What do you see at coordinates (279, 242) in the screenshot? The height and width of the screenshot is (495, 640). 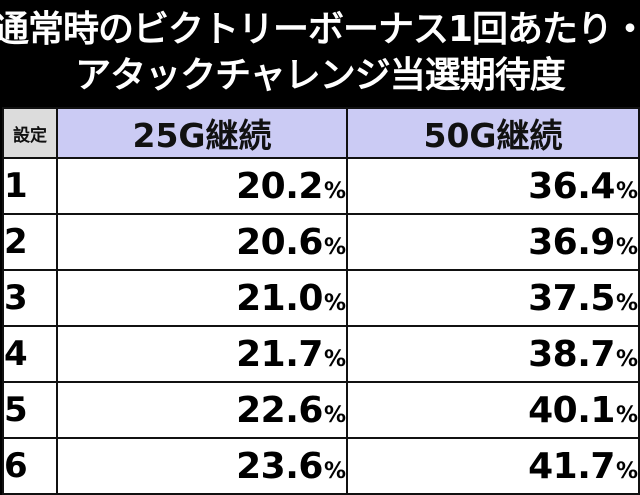 I see `value-25g: 20.6` at bounding box center [279, 242].